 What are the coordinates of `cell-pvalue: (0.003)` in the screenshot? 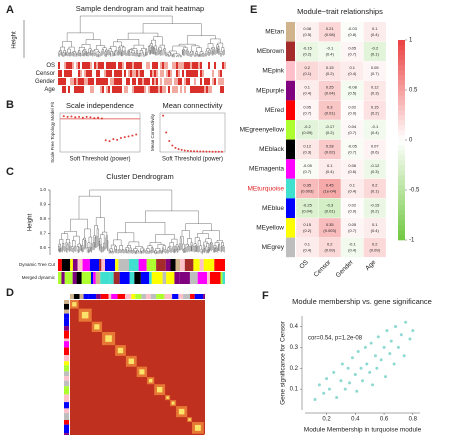 It's located at (329, 230).